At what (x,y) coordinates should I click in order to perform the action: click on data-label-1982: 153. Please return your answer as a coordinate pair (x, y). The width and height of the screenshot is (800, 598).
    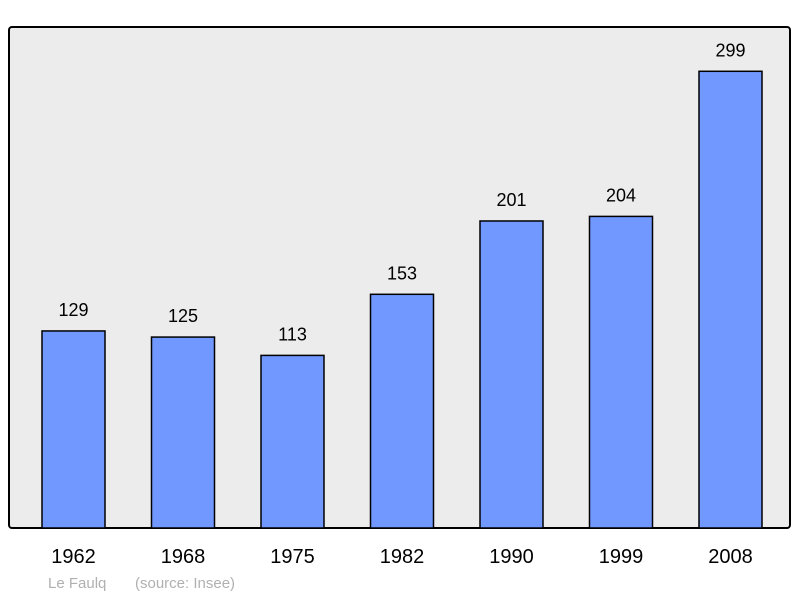
    Looking at the image, I should click on (402, 273).